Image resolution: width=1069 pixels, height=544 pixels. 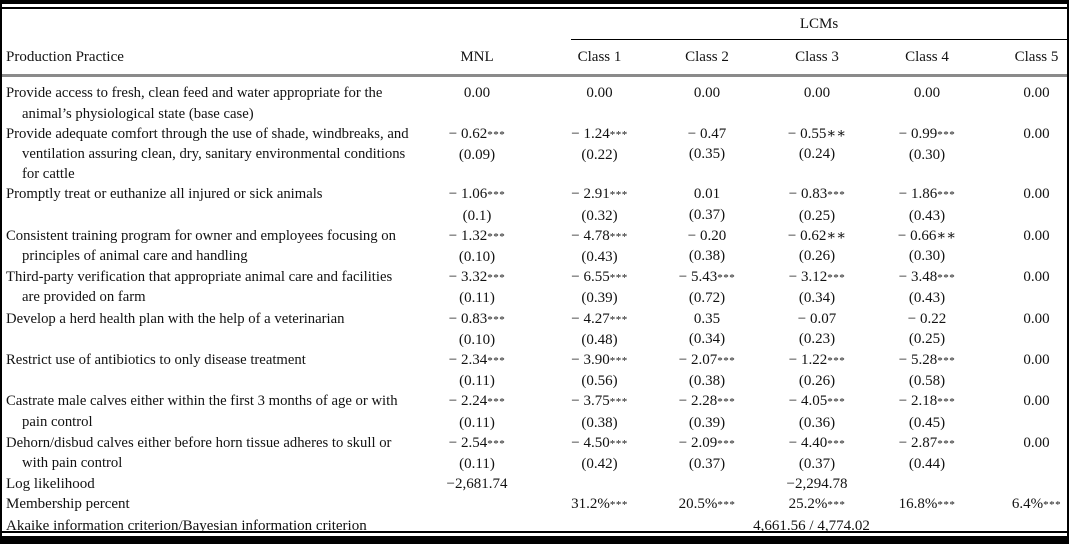 What do you see at coordinates (922, 329) in the screenshot?
I see `cell: − 0.22 (0.25)` at bounding box center [922, 329].